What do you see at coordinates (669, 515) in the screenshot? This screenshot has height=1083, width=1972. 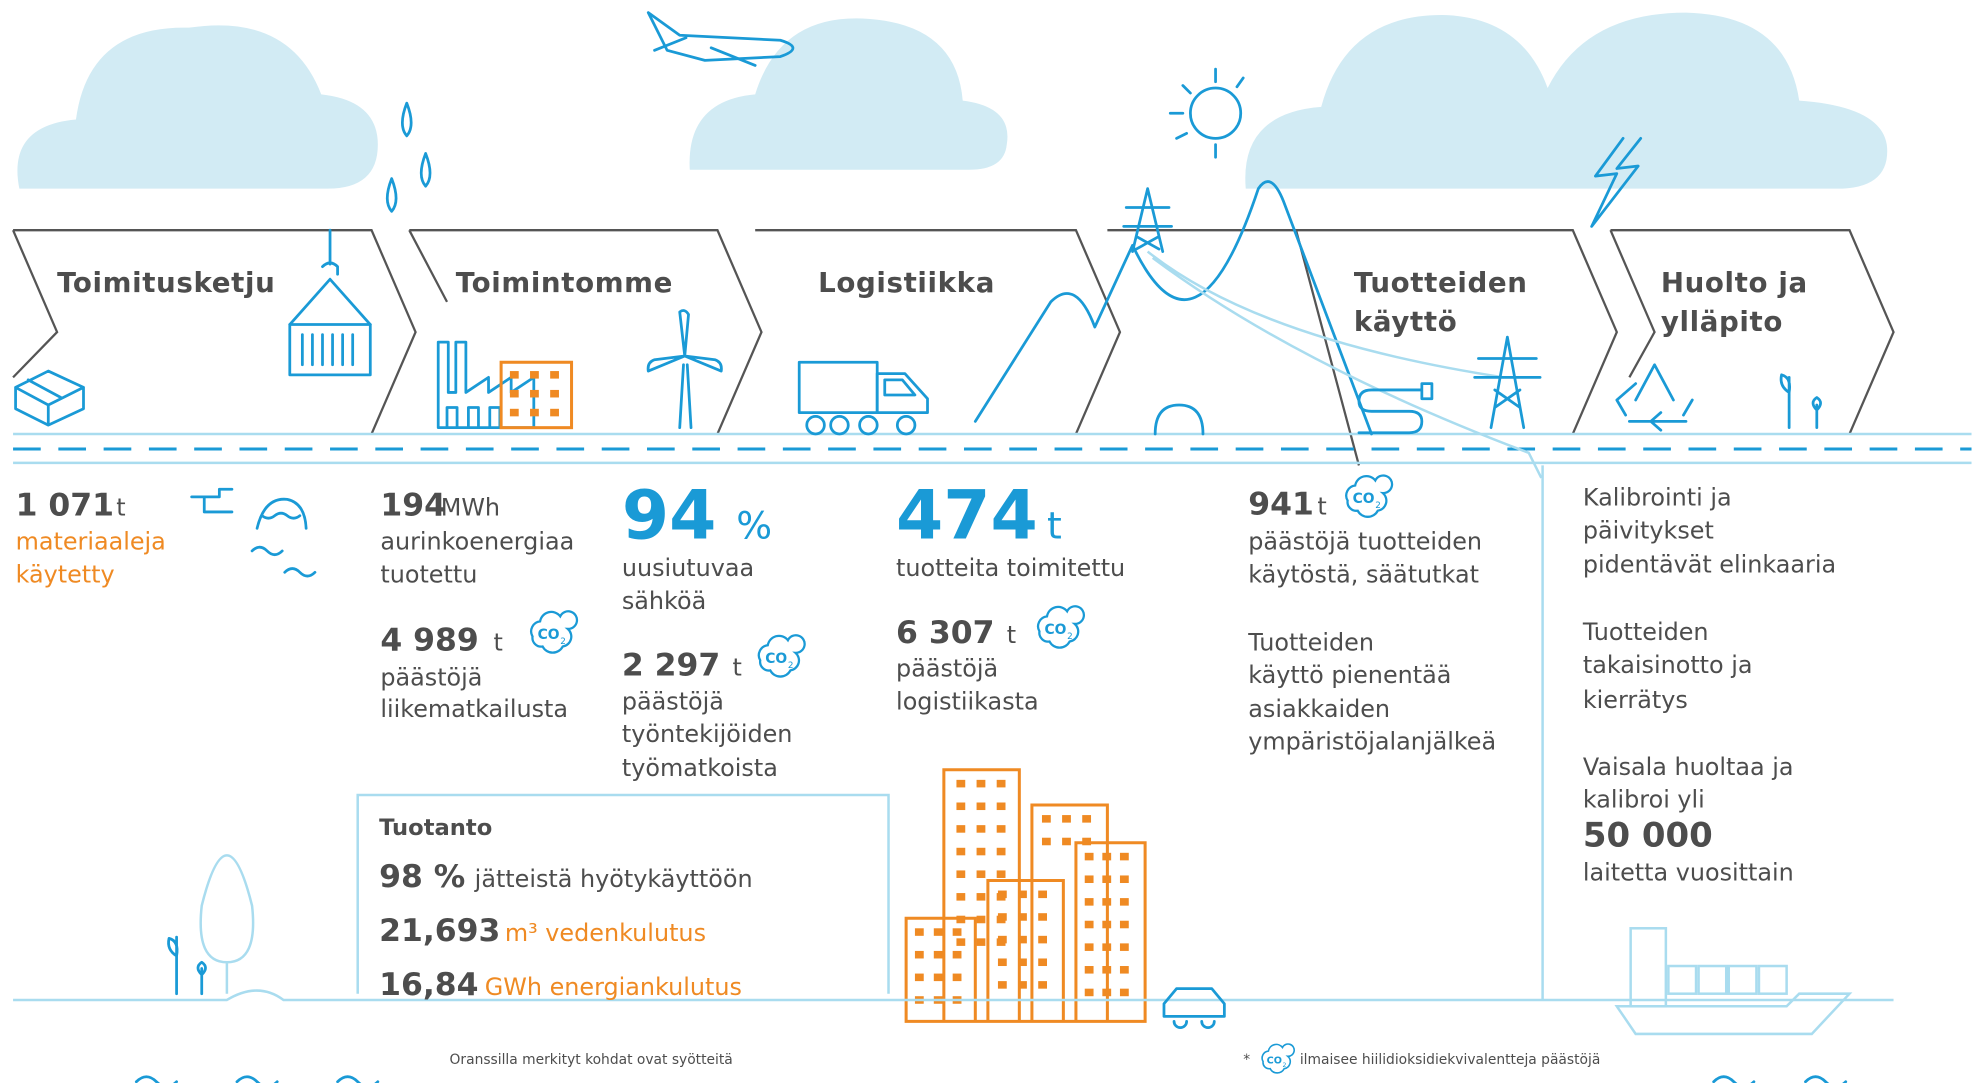 I see `stat-value: 94` at bounding box center [669, 515].